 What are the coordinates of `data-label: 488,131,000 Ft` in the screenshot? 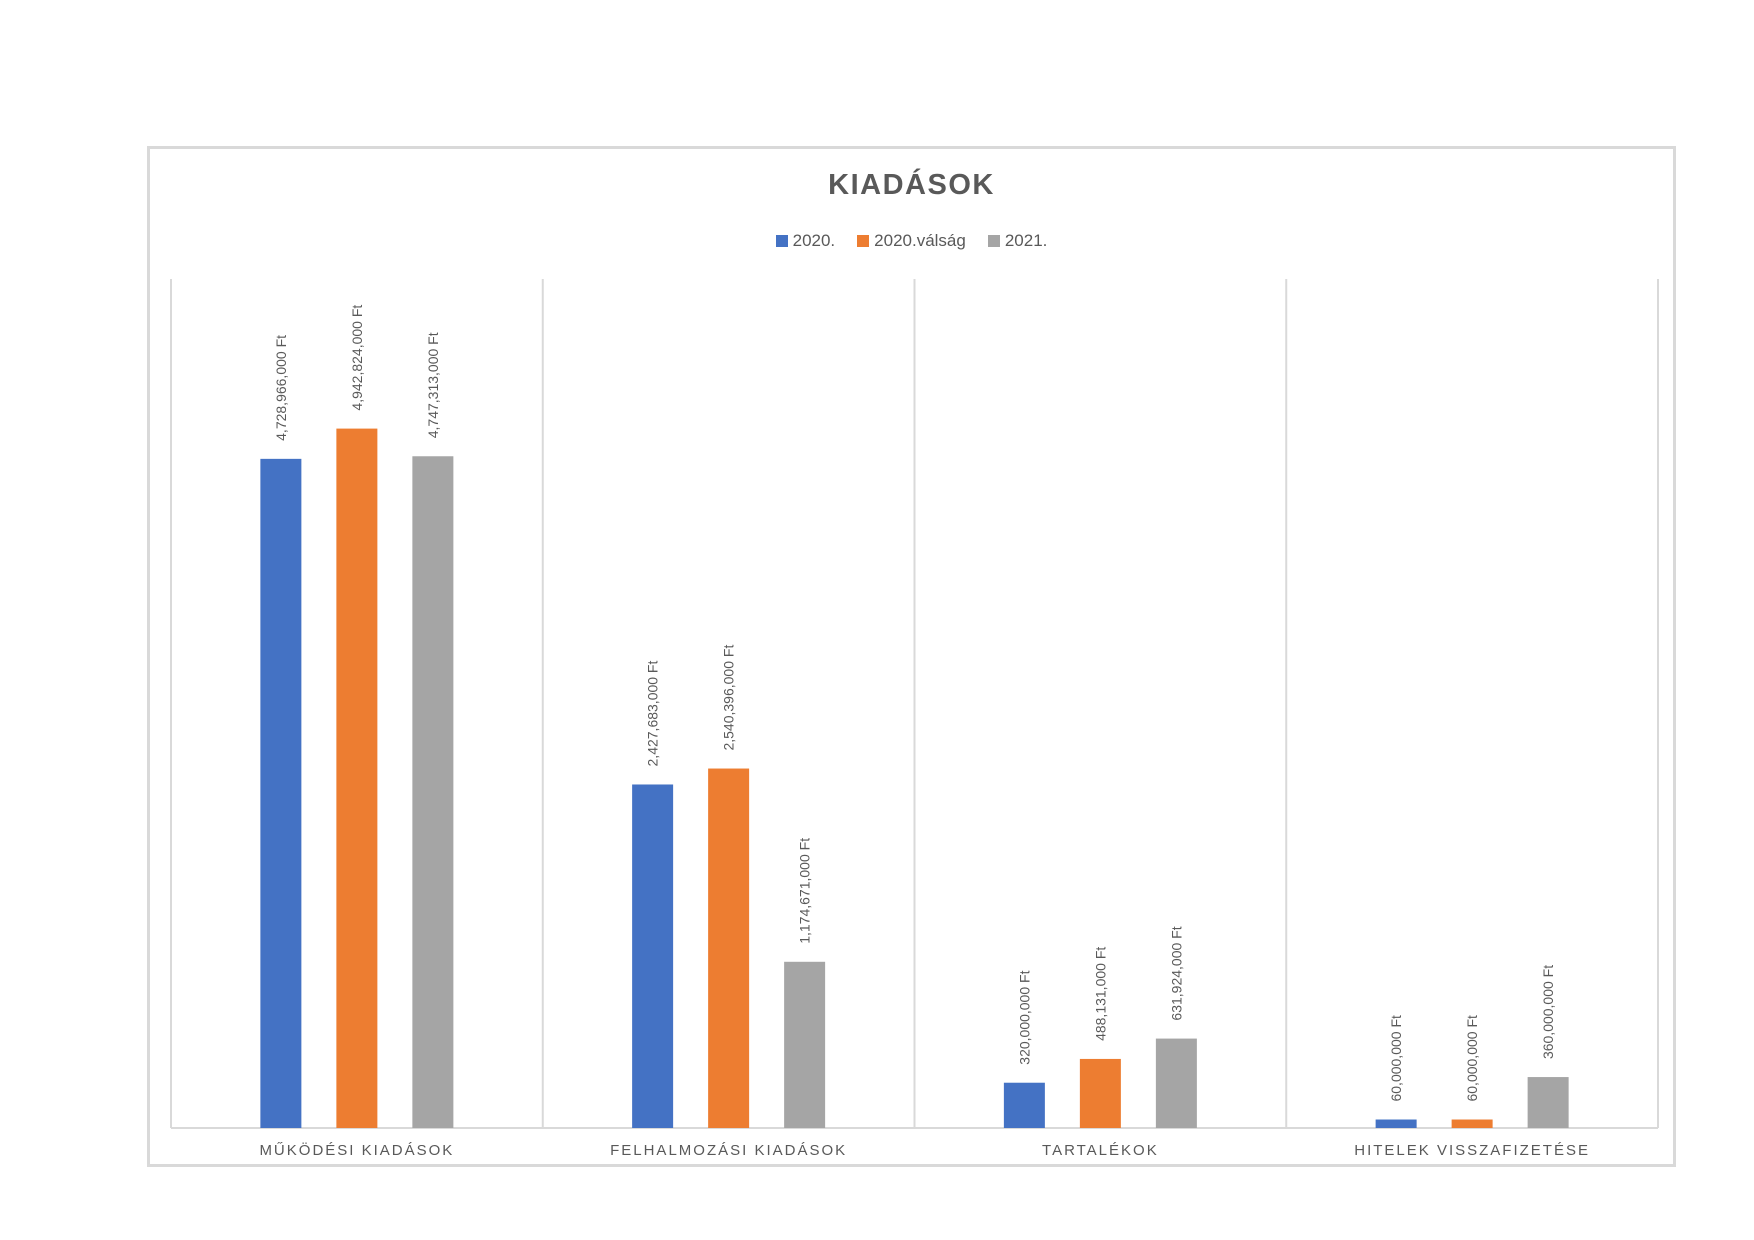 It's located at (1100, 994).